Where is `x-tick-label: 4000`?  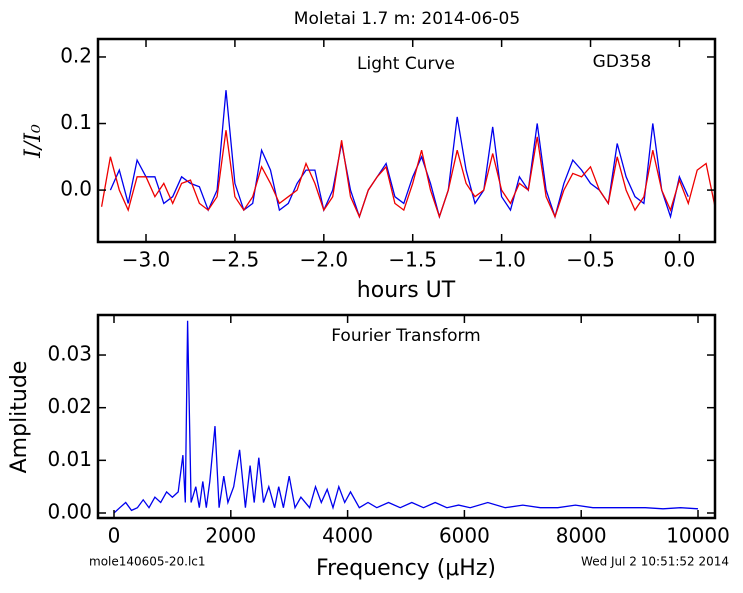 x-tick-label: 4000 is located at coordinates (347, 536).